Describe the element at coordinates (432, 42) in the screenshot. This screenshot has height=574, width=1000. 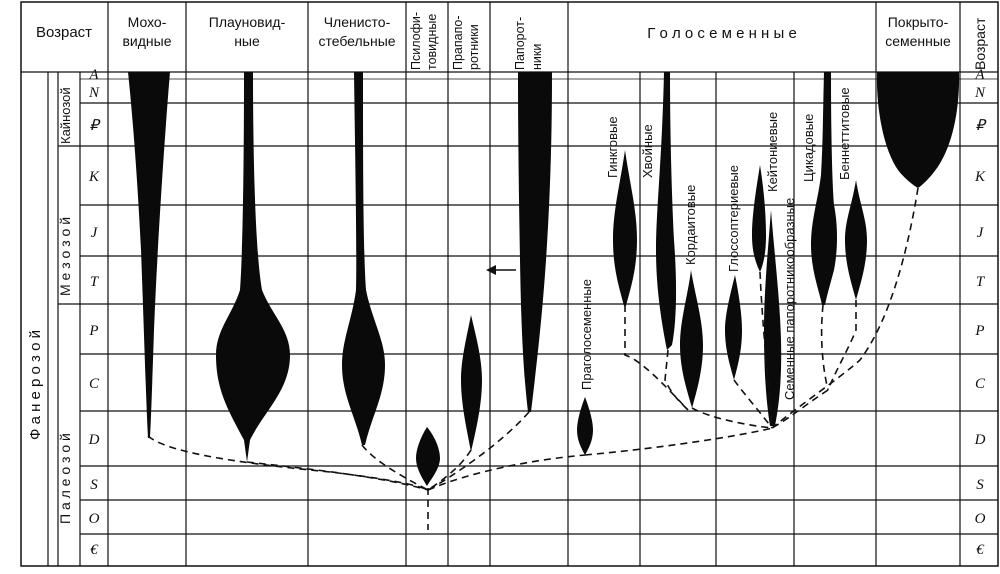
I see `column-header-psilophytes-line2: товидные` at that location.